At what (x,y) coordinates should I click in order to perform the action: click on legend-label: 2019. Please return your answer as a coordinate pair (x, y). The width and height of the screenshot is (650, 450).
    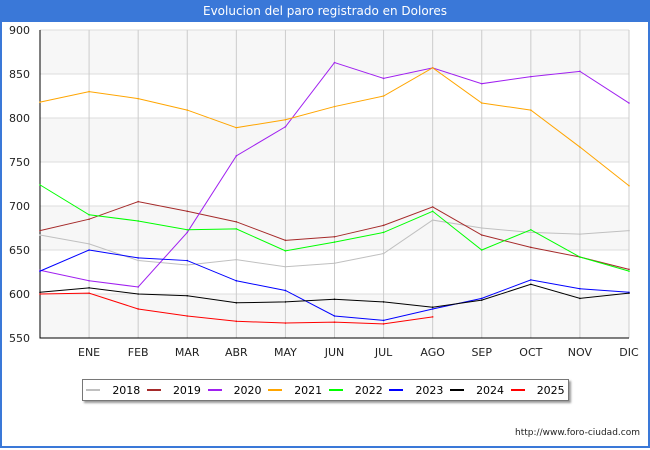
    Looking at the image, I should click on (186, 390).